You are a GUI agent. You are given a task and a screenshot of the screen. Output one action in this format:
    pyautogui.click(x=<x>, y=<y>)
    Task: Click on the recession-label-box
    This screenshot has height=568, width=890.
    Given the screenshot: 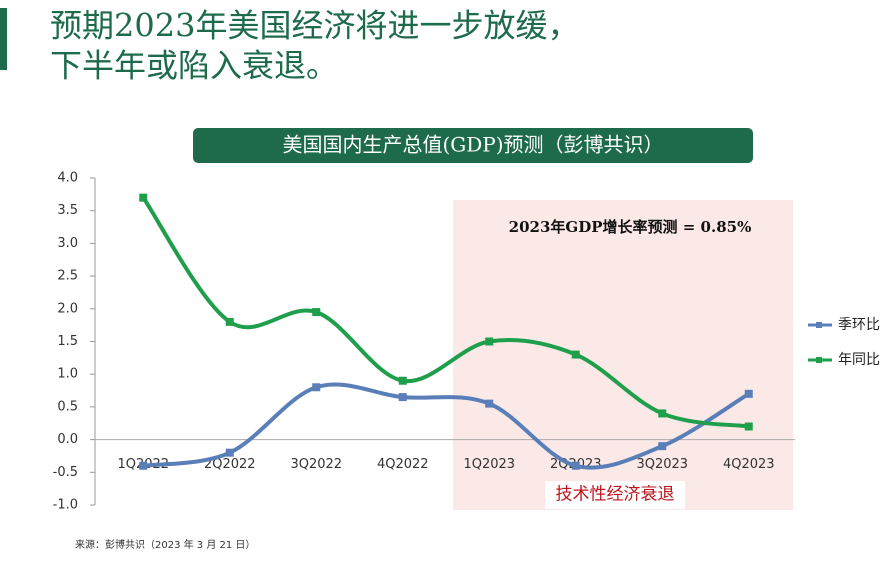 What is the action you would take?
    pyautogui.click(x=615, y=495)
    